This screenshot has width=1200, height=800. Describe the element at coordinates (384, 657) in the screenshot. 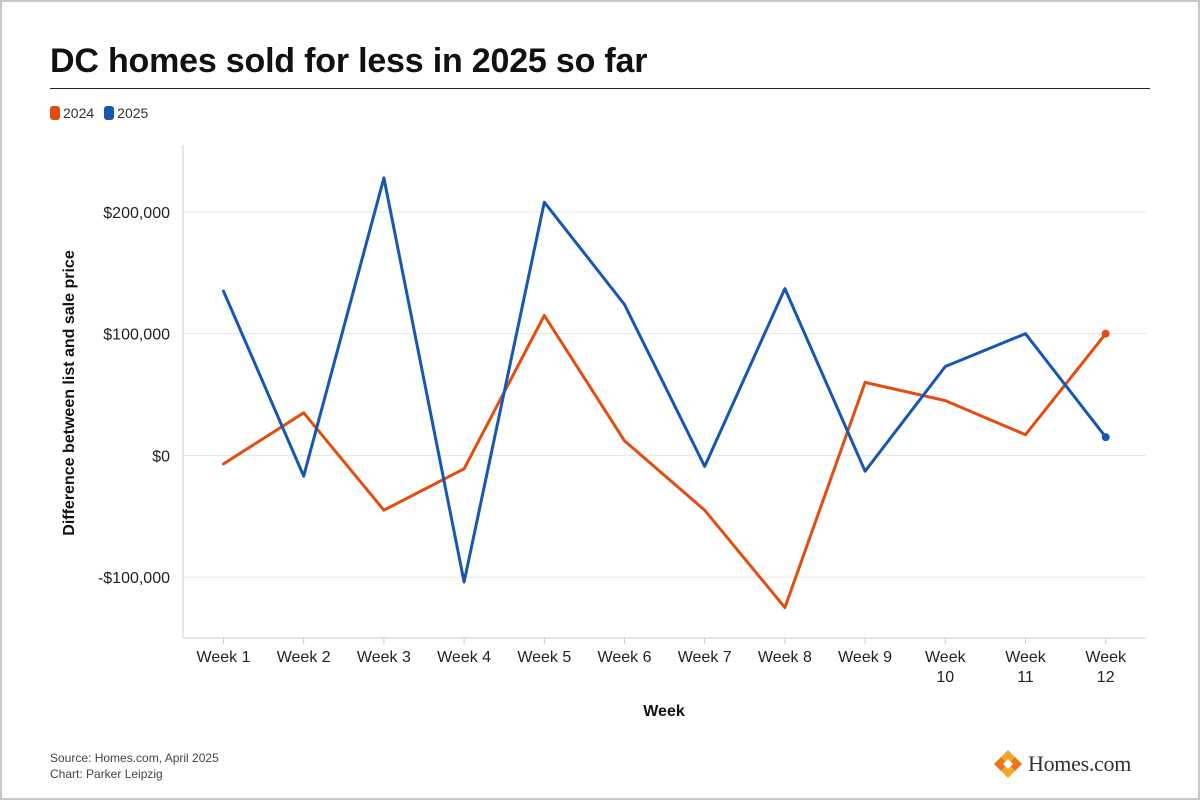

I see `x-tick-label: Week 3` at that location.